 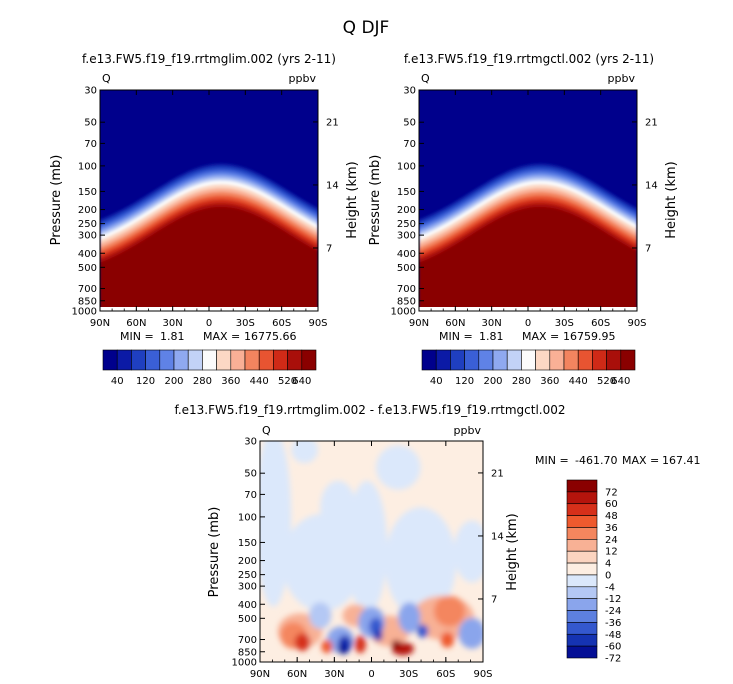 What do you see at coordinates (589, 336) in the screenshot?
I see `panel-b-max-value: 16759.95` at bounding box center [589, 336].